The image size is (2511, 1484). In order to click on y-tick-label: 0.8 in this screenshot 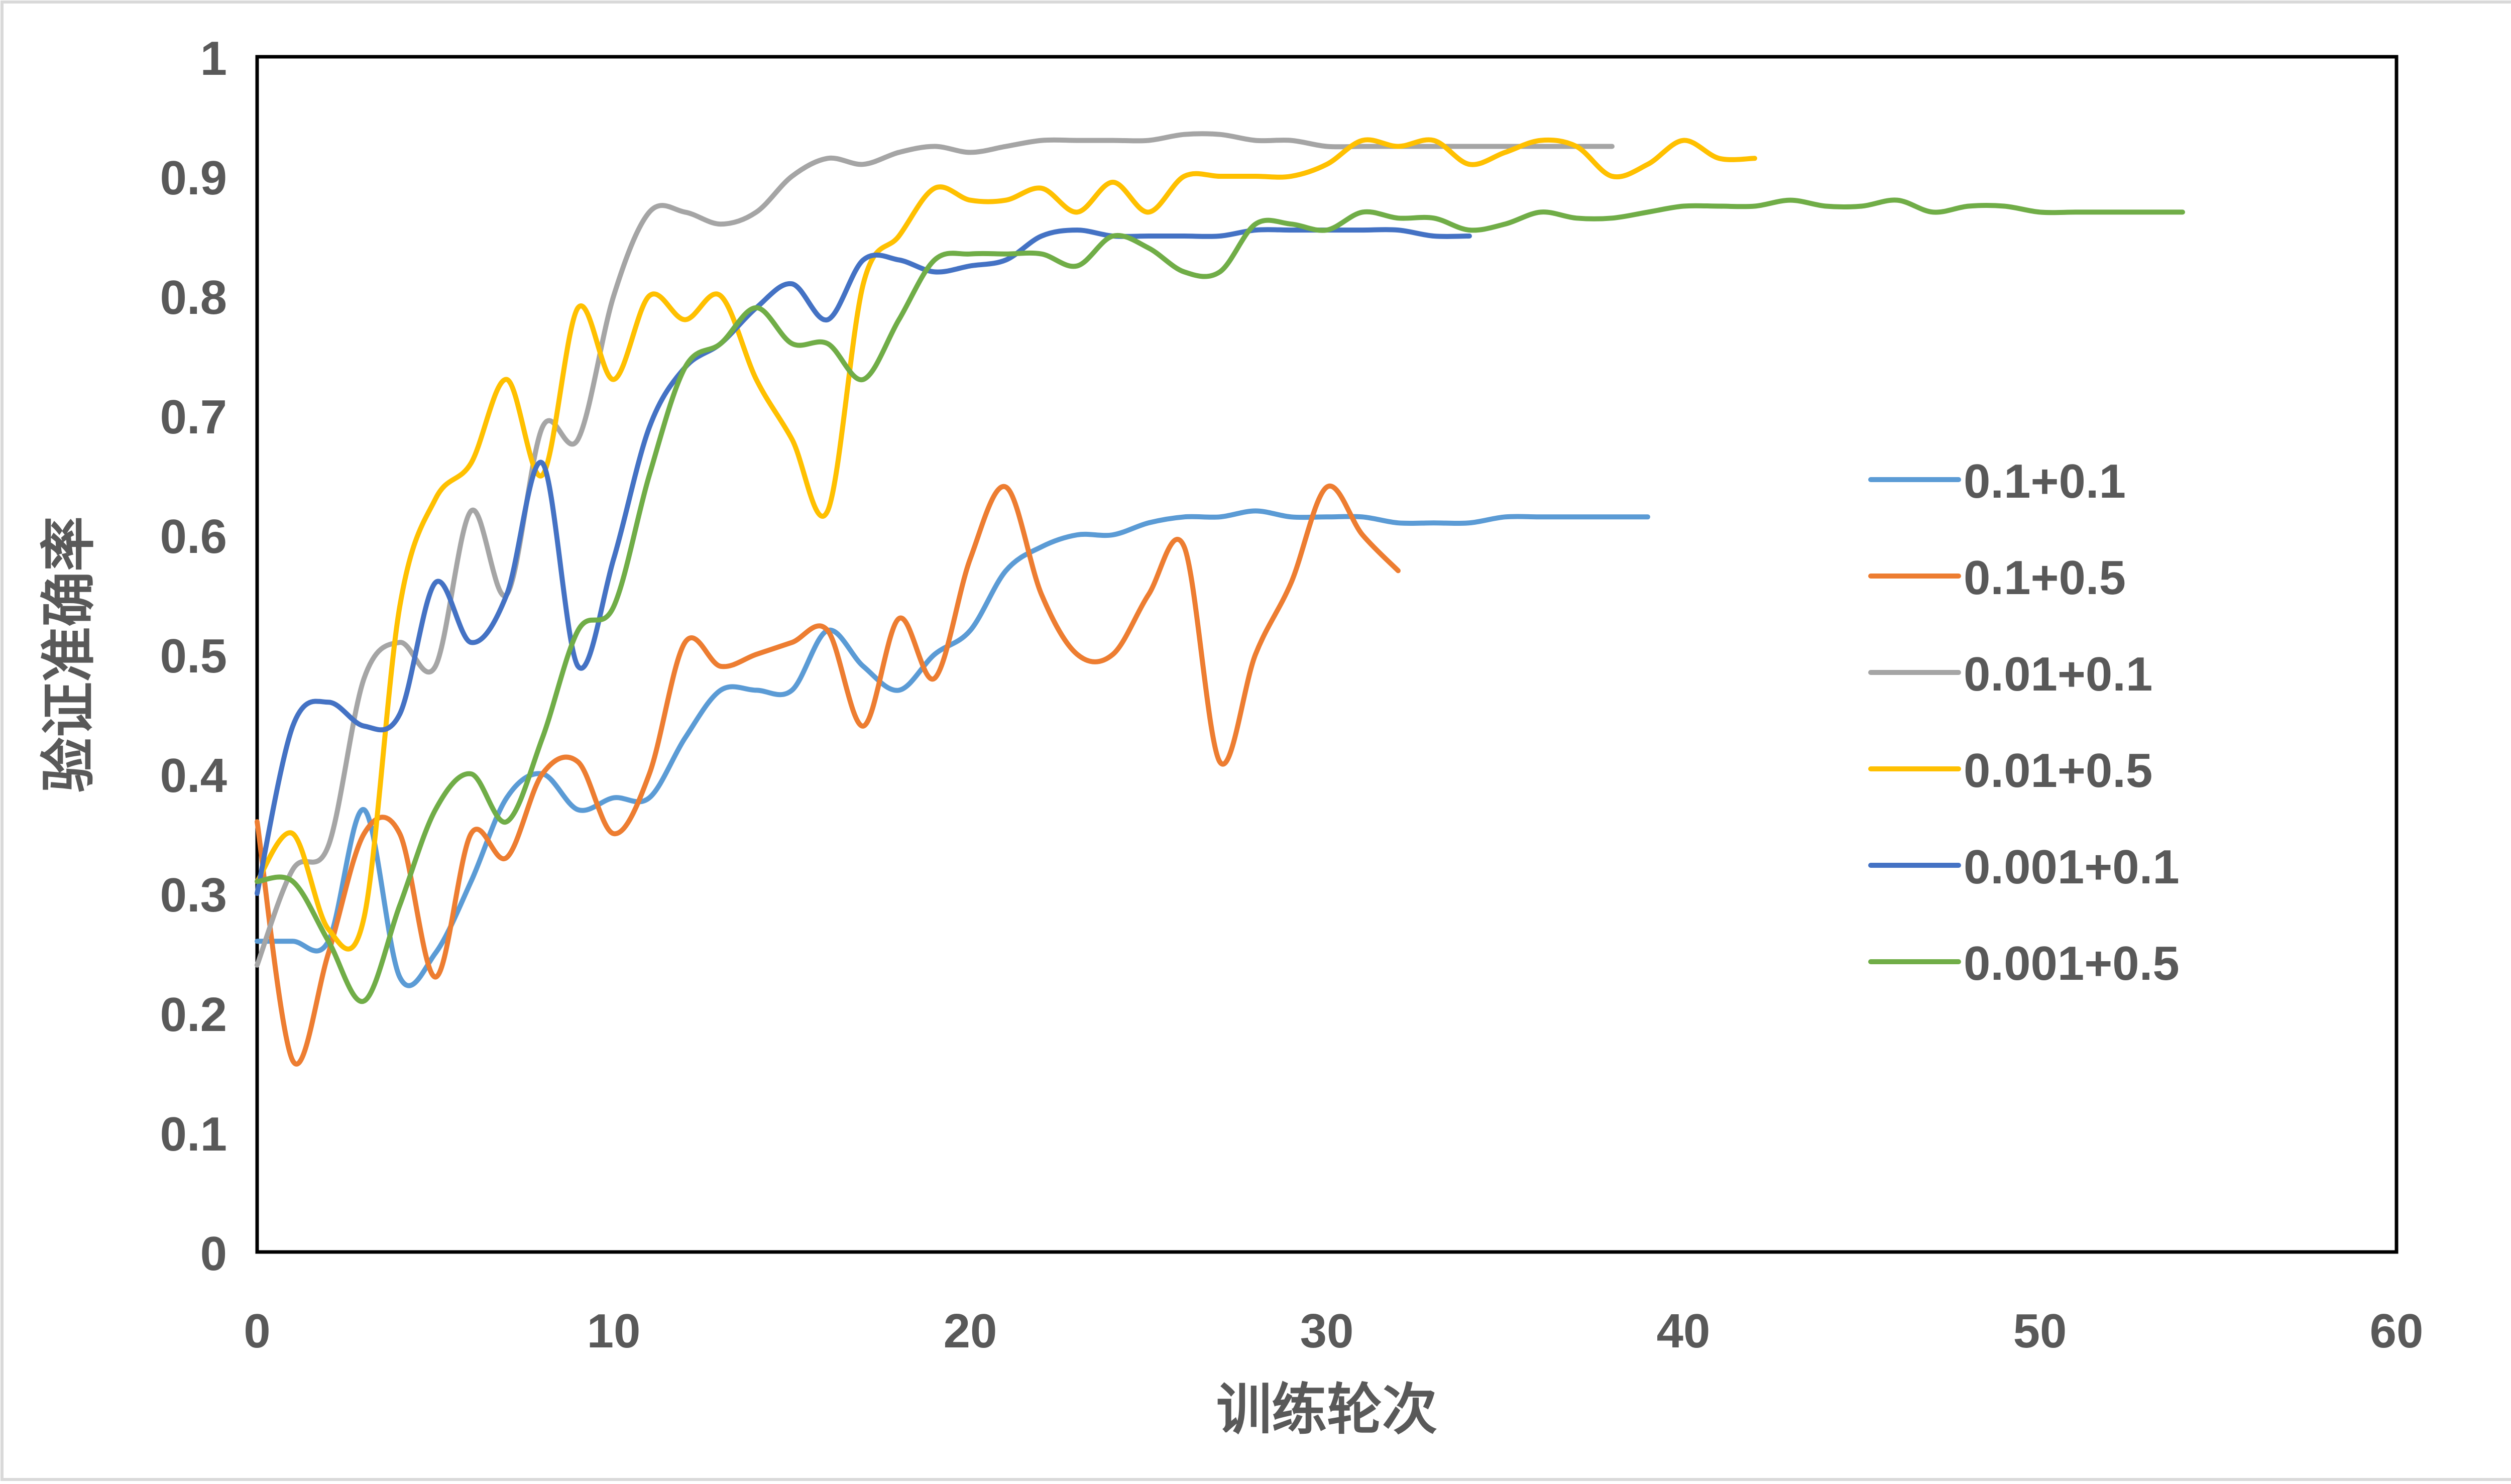, I will do `click(193, 297)`.